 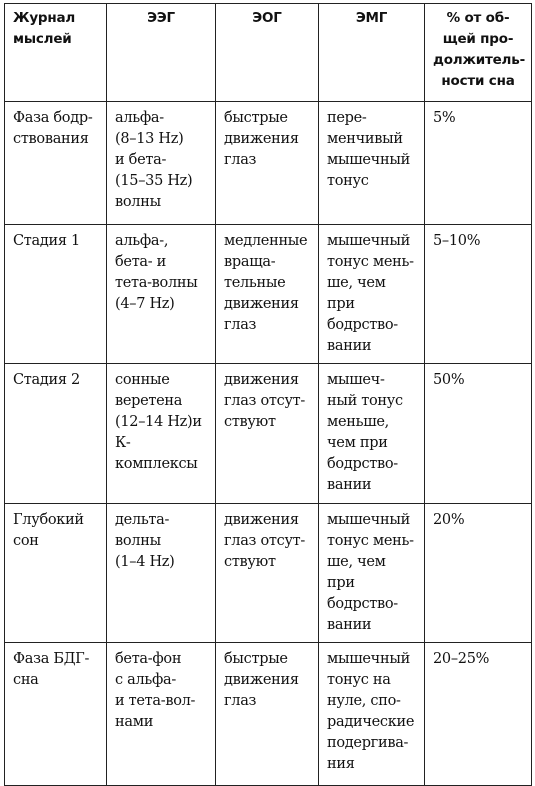 What do you see at coordinates (55, 714) in the screenshot?
I see `cell-phase: Фаза БДГ- сна` at bounding box center [55, 714].